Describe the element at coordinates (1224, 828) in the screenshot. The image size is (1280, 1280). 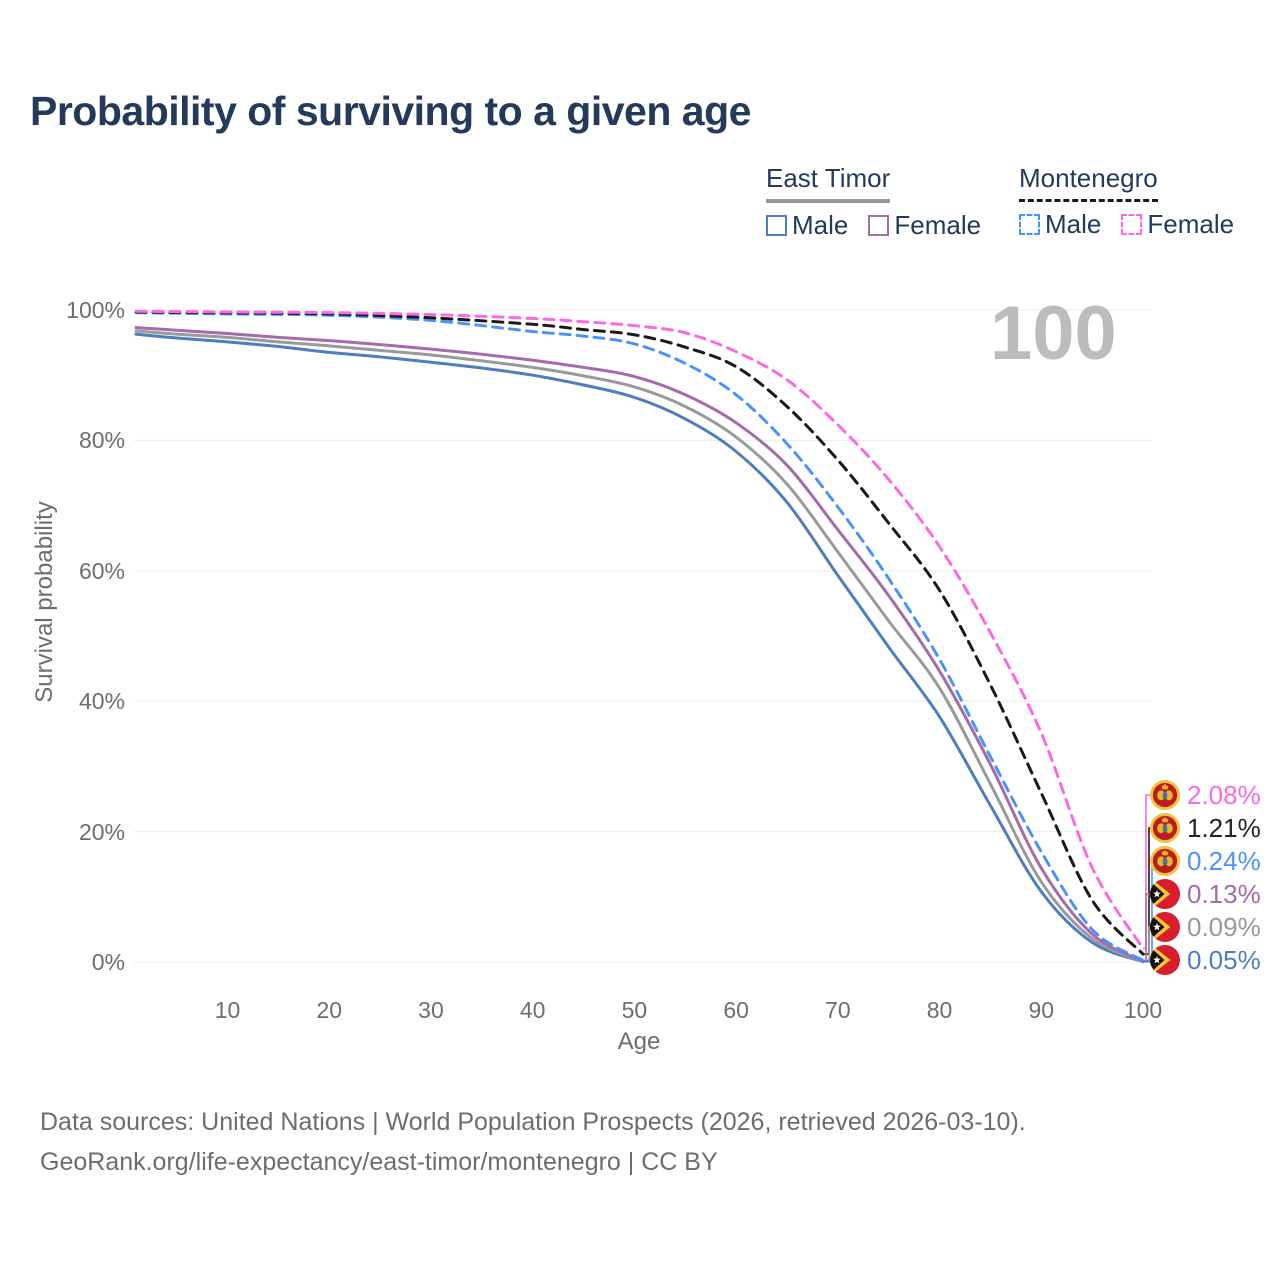
I see `end-label-value: 1.21%` at that location.